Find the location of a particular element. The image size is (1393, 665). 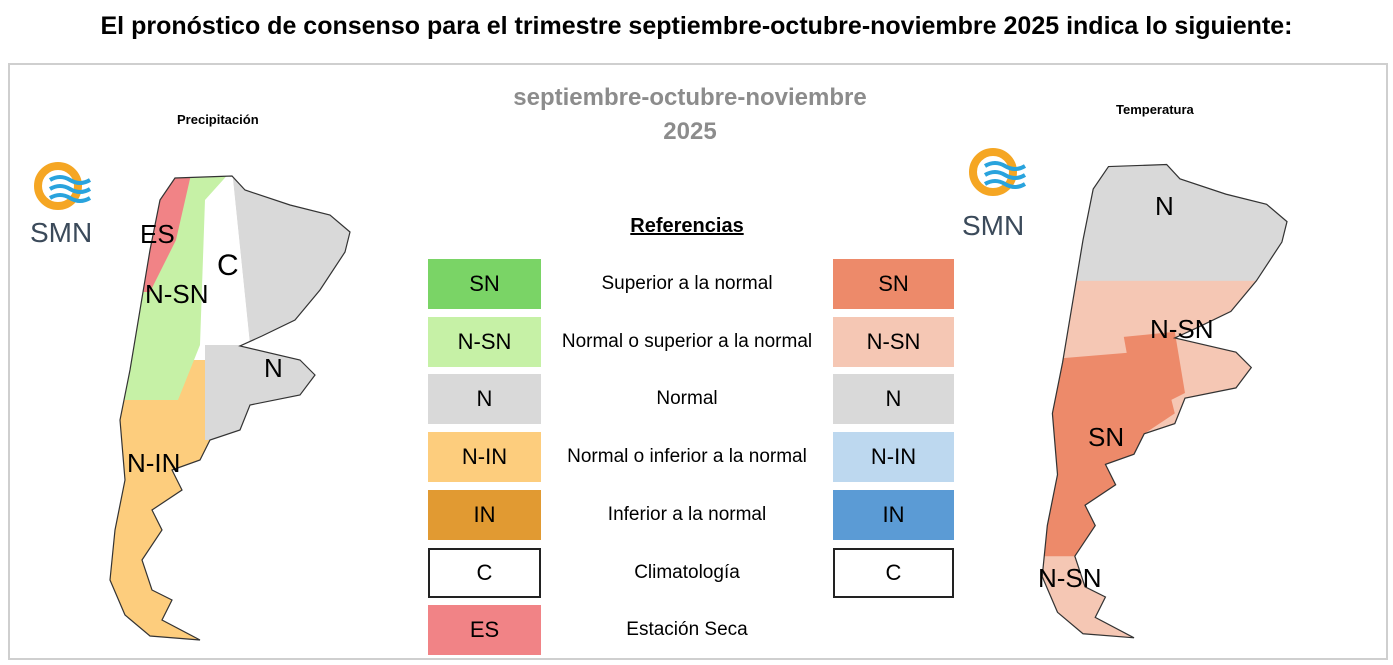

map-title: Temperatura is located at coordinates (1155, 109).